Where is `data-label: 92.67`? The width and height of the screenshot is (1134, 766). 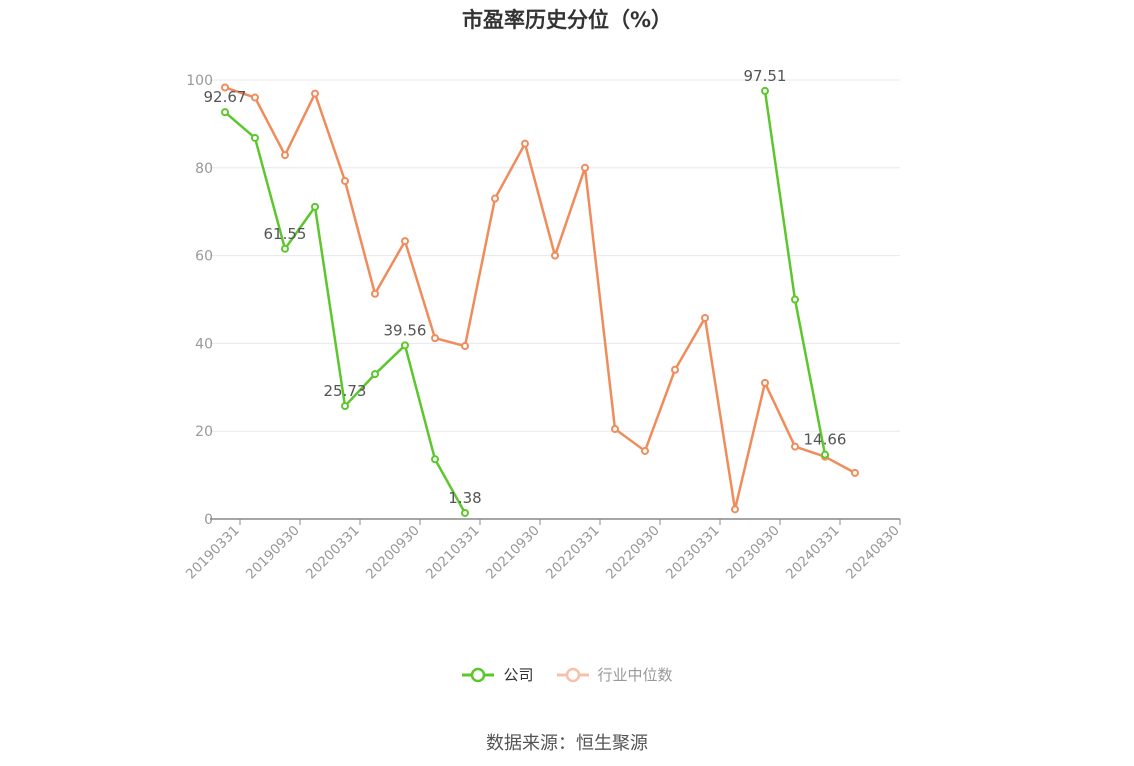 data-label: 92.67 is located at coordinates (225, 97).